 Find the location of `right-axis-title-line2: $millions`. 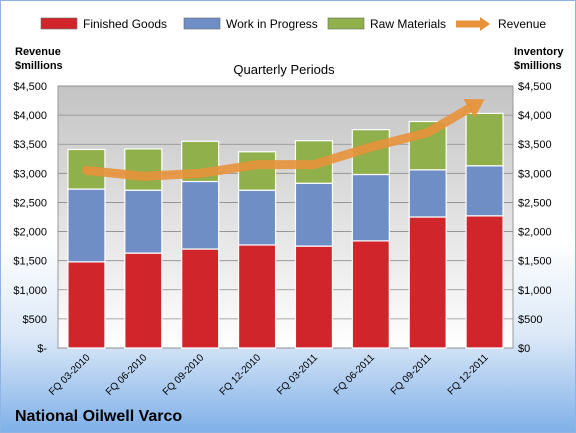

right-axis-title-line2: $millions is located at coordinates (538, 66).